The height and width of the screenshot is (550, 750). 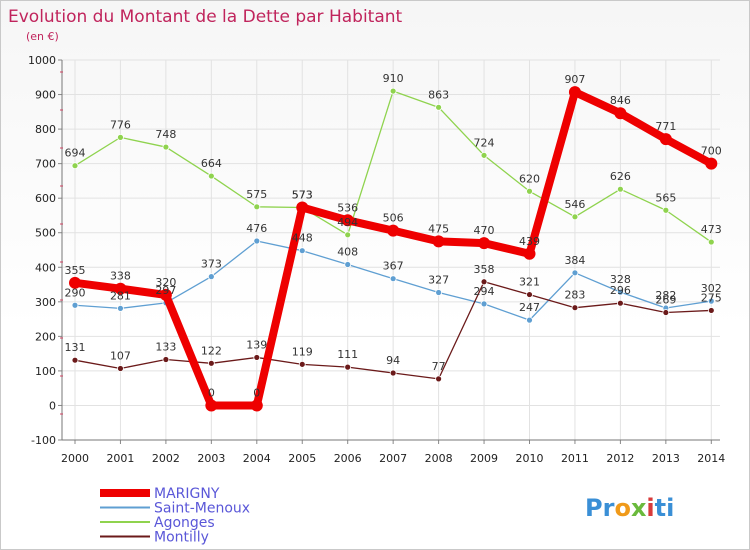 What do you see at coordinates (620, 100) in the screenshot?
I see `data-label: 846` at bounding box center [620, 100].